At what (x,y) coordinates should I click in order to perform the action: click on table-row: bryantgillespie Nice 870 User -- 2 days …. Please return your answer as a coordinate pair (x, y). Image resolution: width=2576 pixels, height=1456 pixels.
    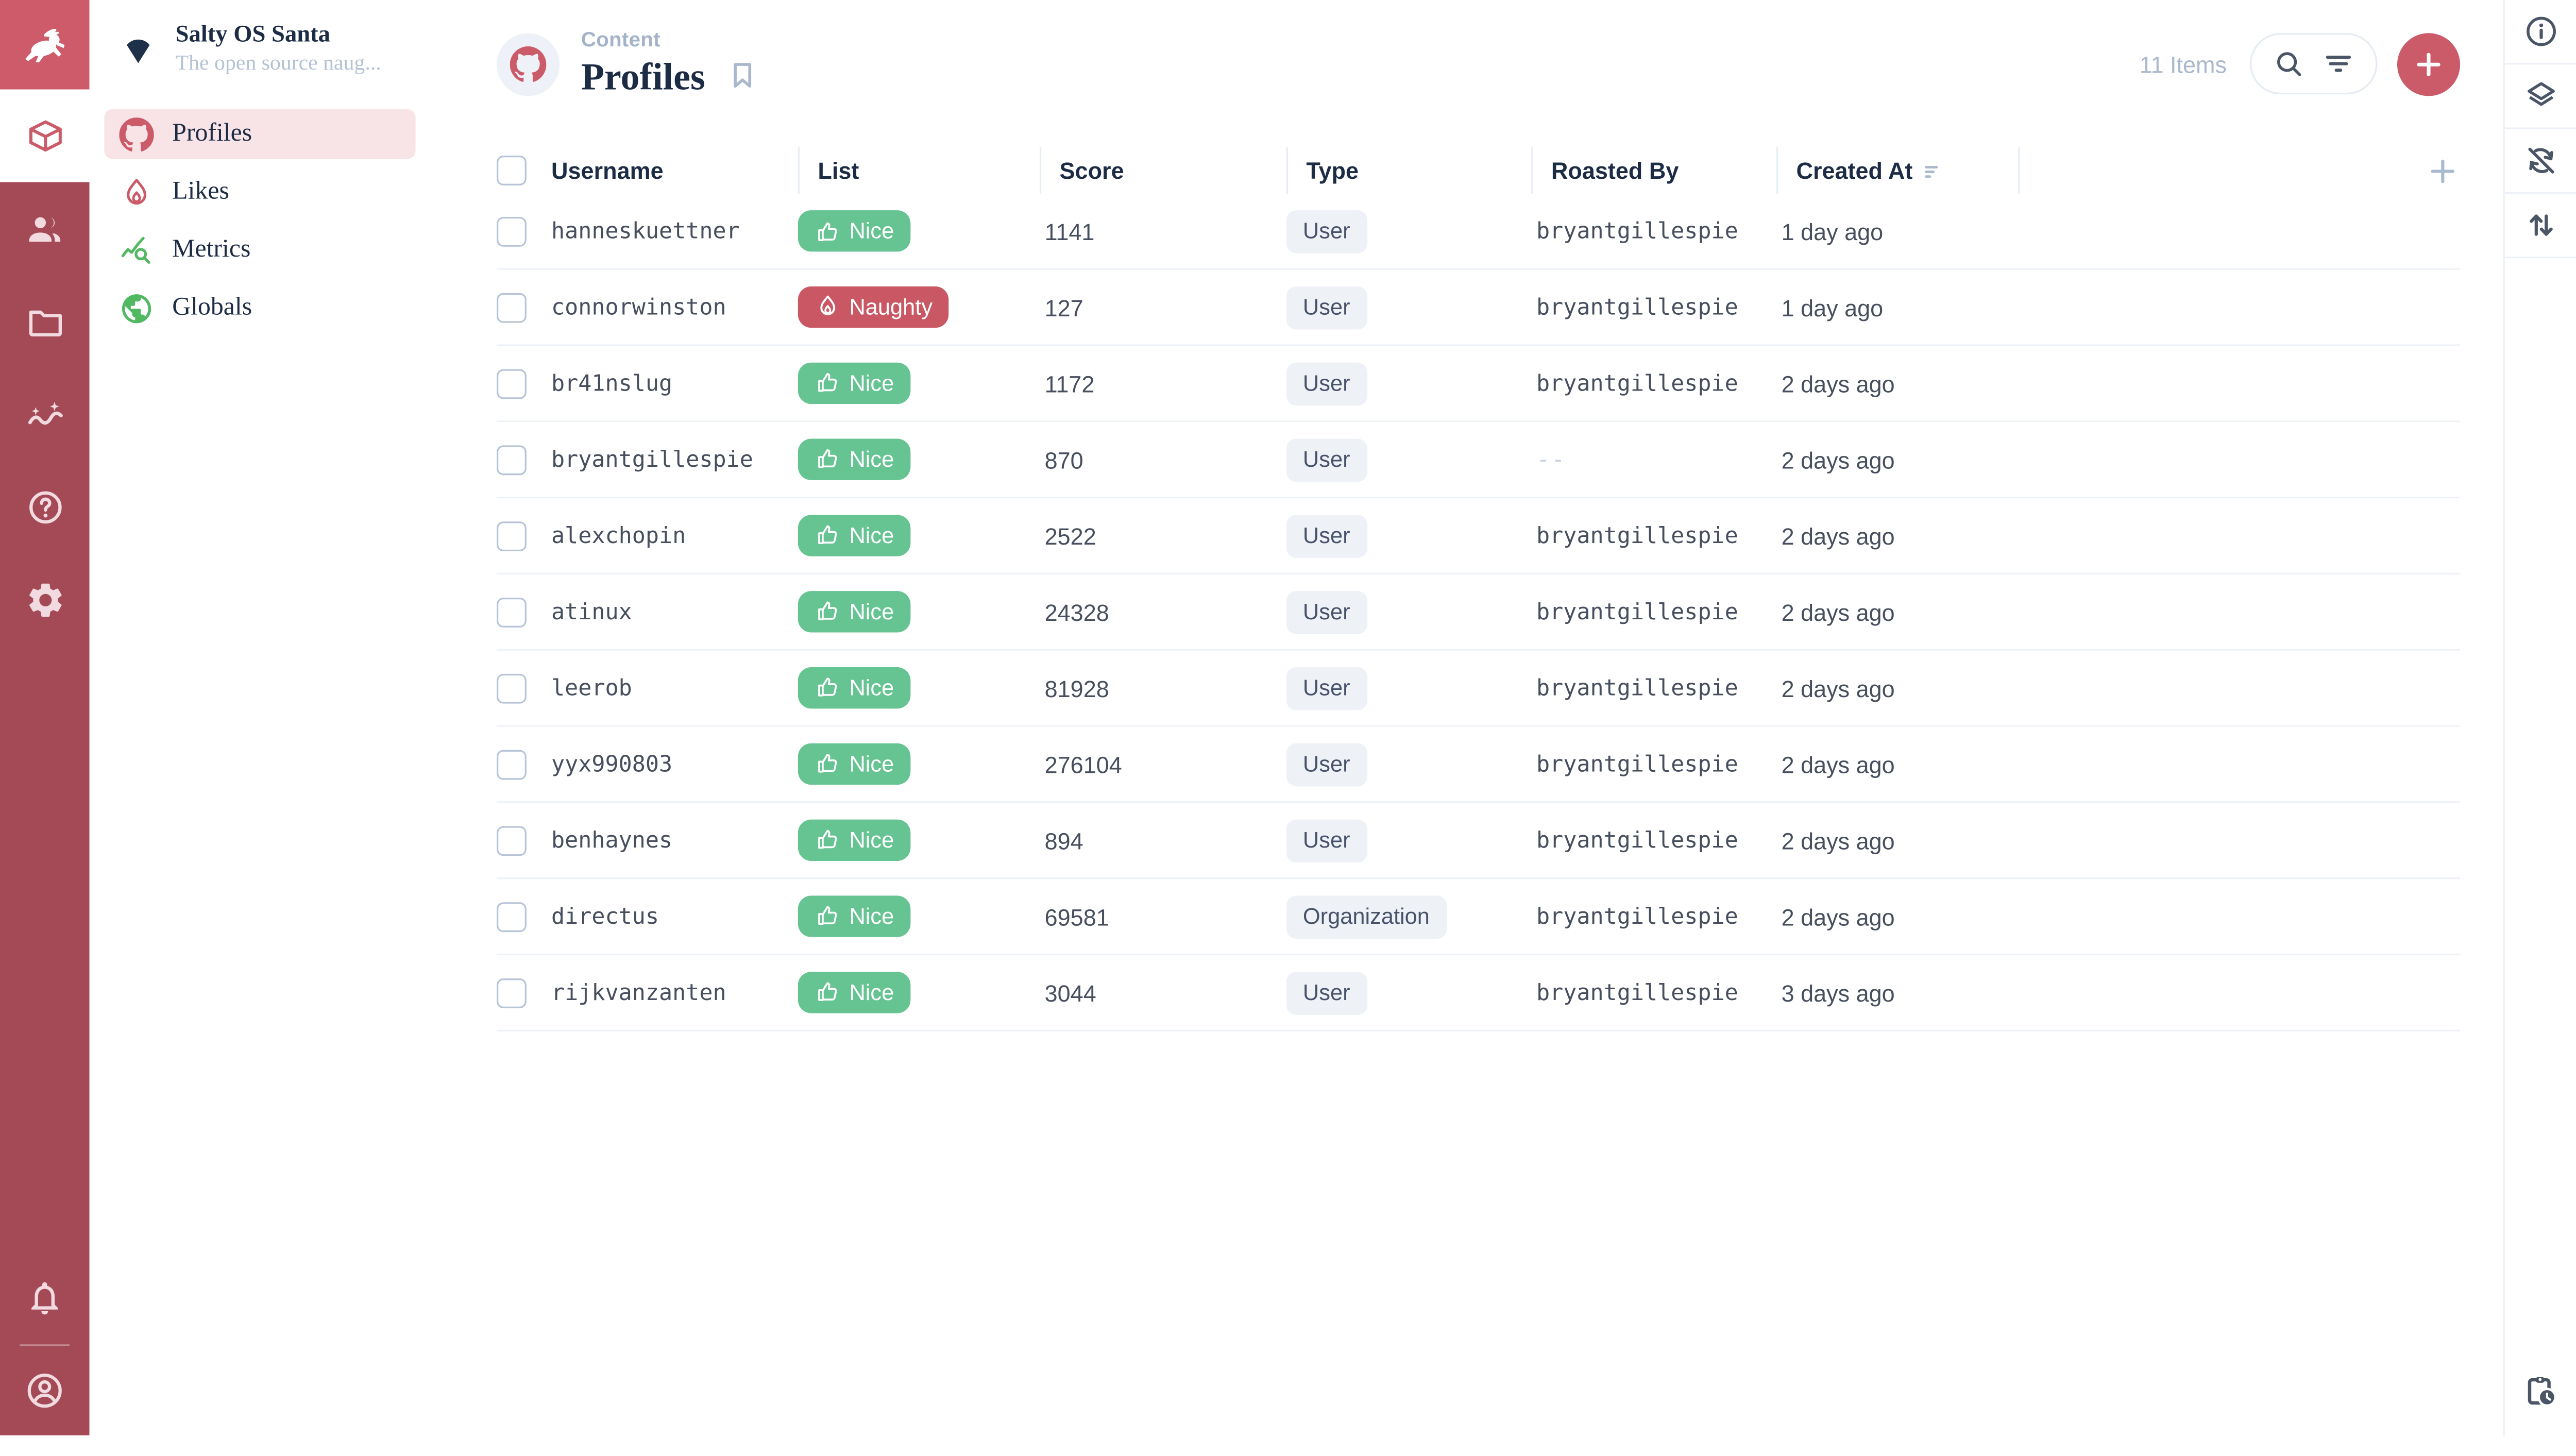
    Looking at the image, I should click on (1479, 460).